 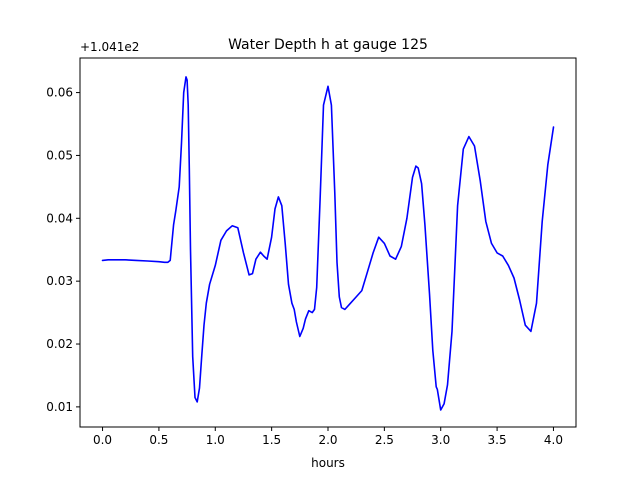 What do you see at coordinates (109, 47) in the screenshot?
I see `y-offset-label: +1.041e2` at bounding box center [109, 47].